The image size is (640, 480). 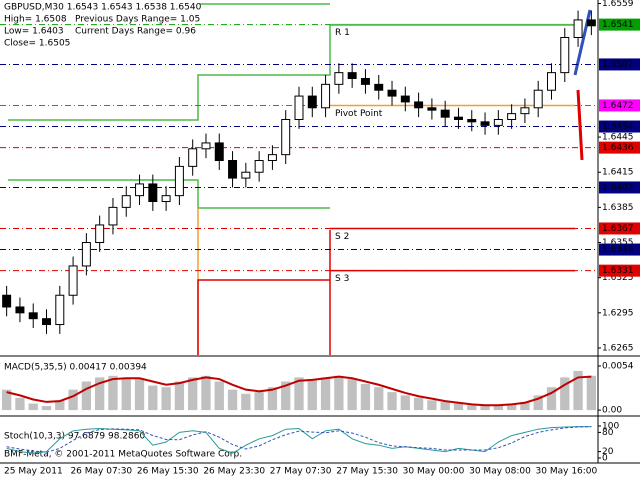 What do you see at coordinates (608, 452) in the screenshot?
I see `y-tick-label: 20` at bounding box center [608, 452].